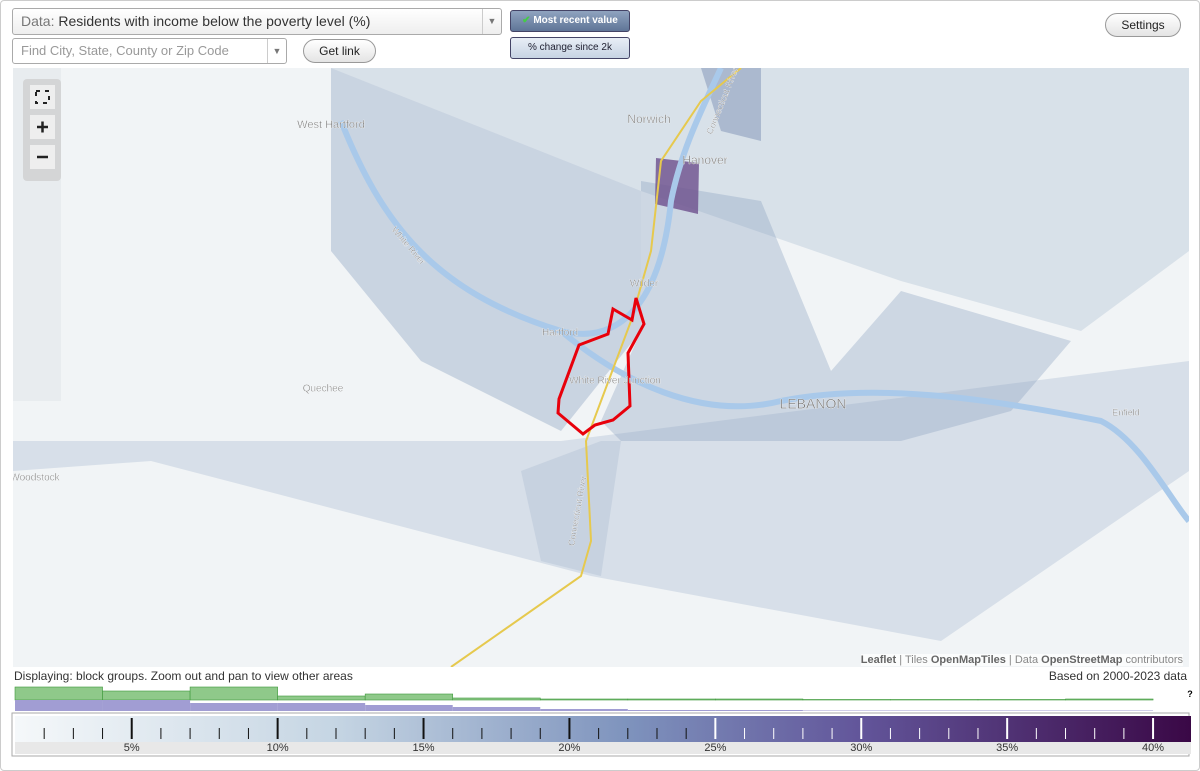 This screenshot has width=1200, height=771. What do you see at coordinates (1126, 412) in the screenshot?
I see `place-label: Enfield` at bounding box center [1126, 412].